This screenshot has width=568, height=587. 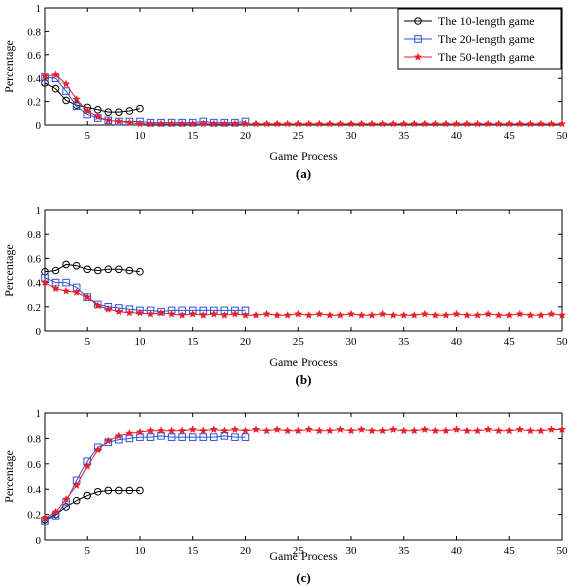 I want to click on y-tick-label: 0.4, so click(x=34, y=79).